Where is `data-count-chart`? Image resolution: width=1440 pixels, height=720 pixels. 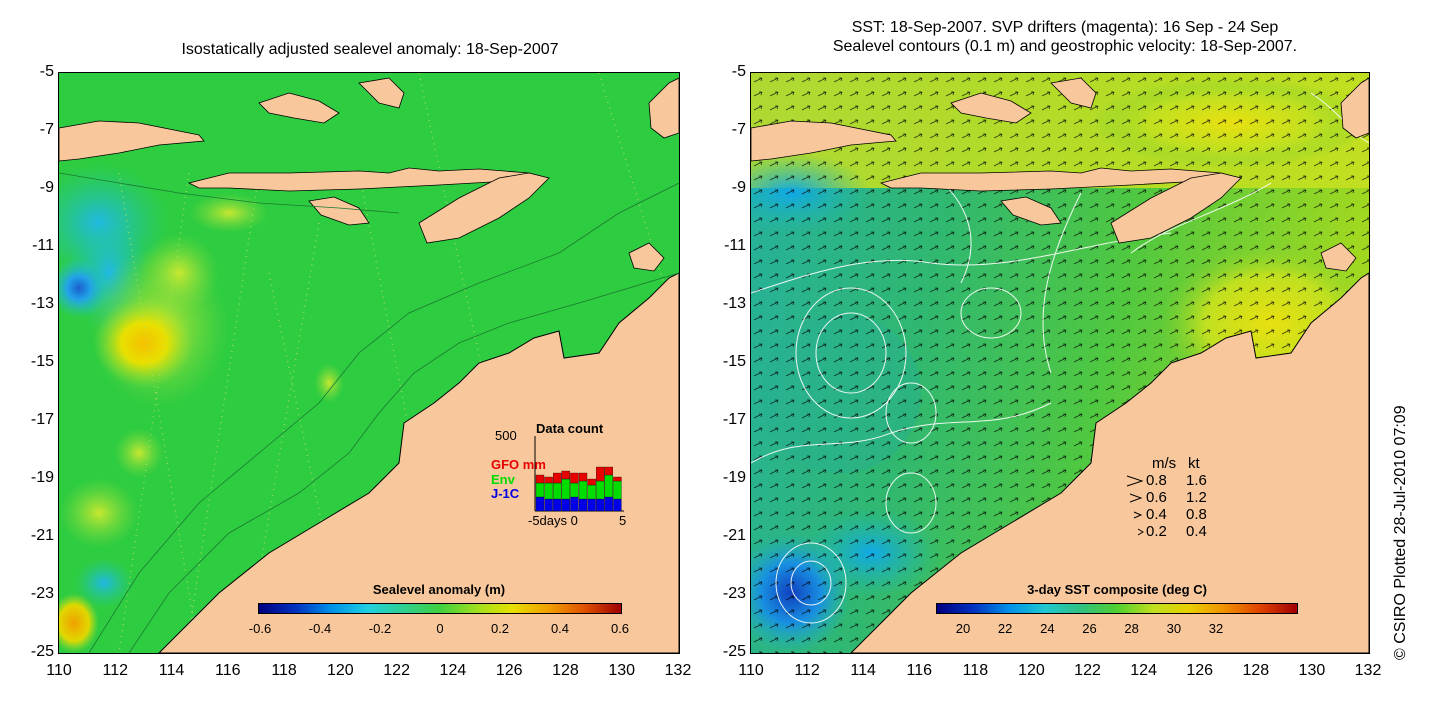
data-count-chart is located at coordinates (579, 474).